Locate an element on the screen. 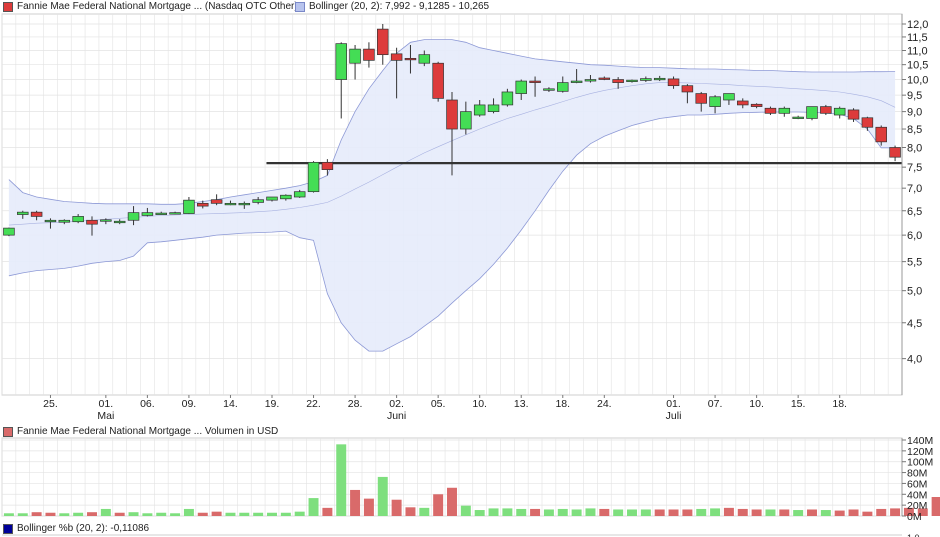  x-axis-day-label: 22. is located at coordinates (313, 404).